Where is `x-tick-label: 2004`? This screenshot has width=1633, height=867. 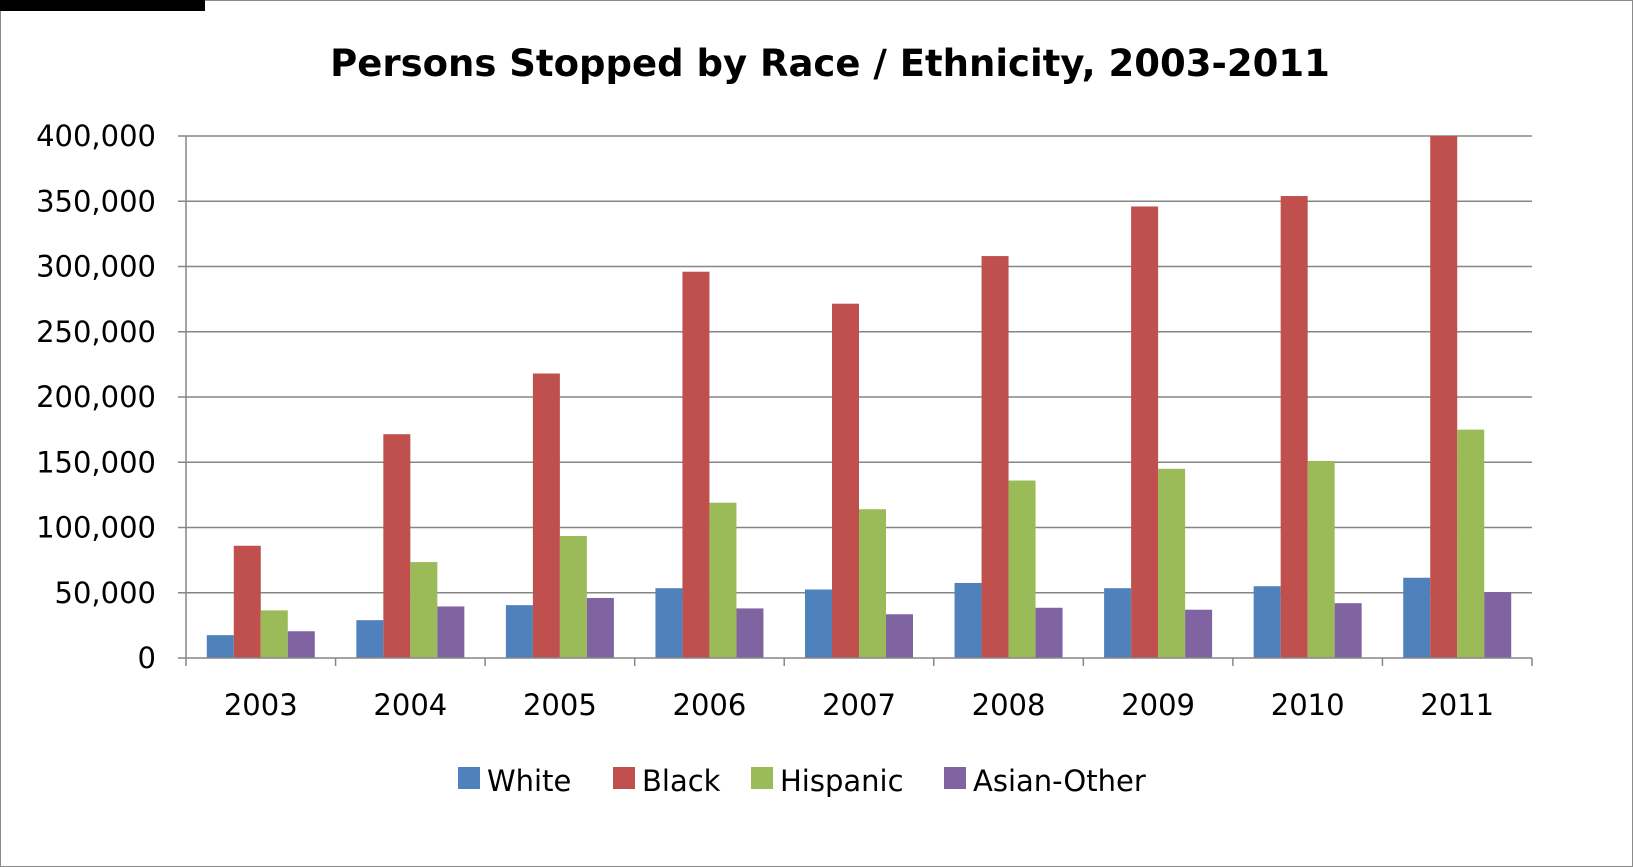
x-tick-label: 2004 is located at coordinates (410, 705).